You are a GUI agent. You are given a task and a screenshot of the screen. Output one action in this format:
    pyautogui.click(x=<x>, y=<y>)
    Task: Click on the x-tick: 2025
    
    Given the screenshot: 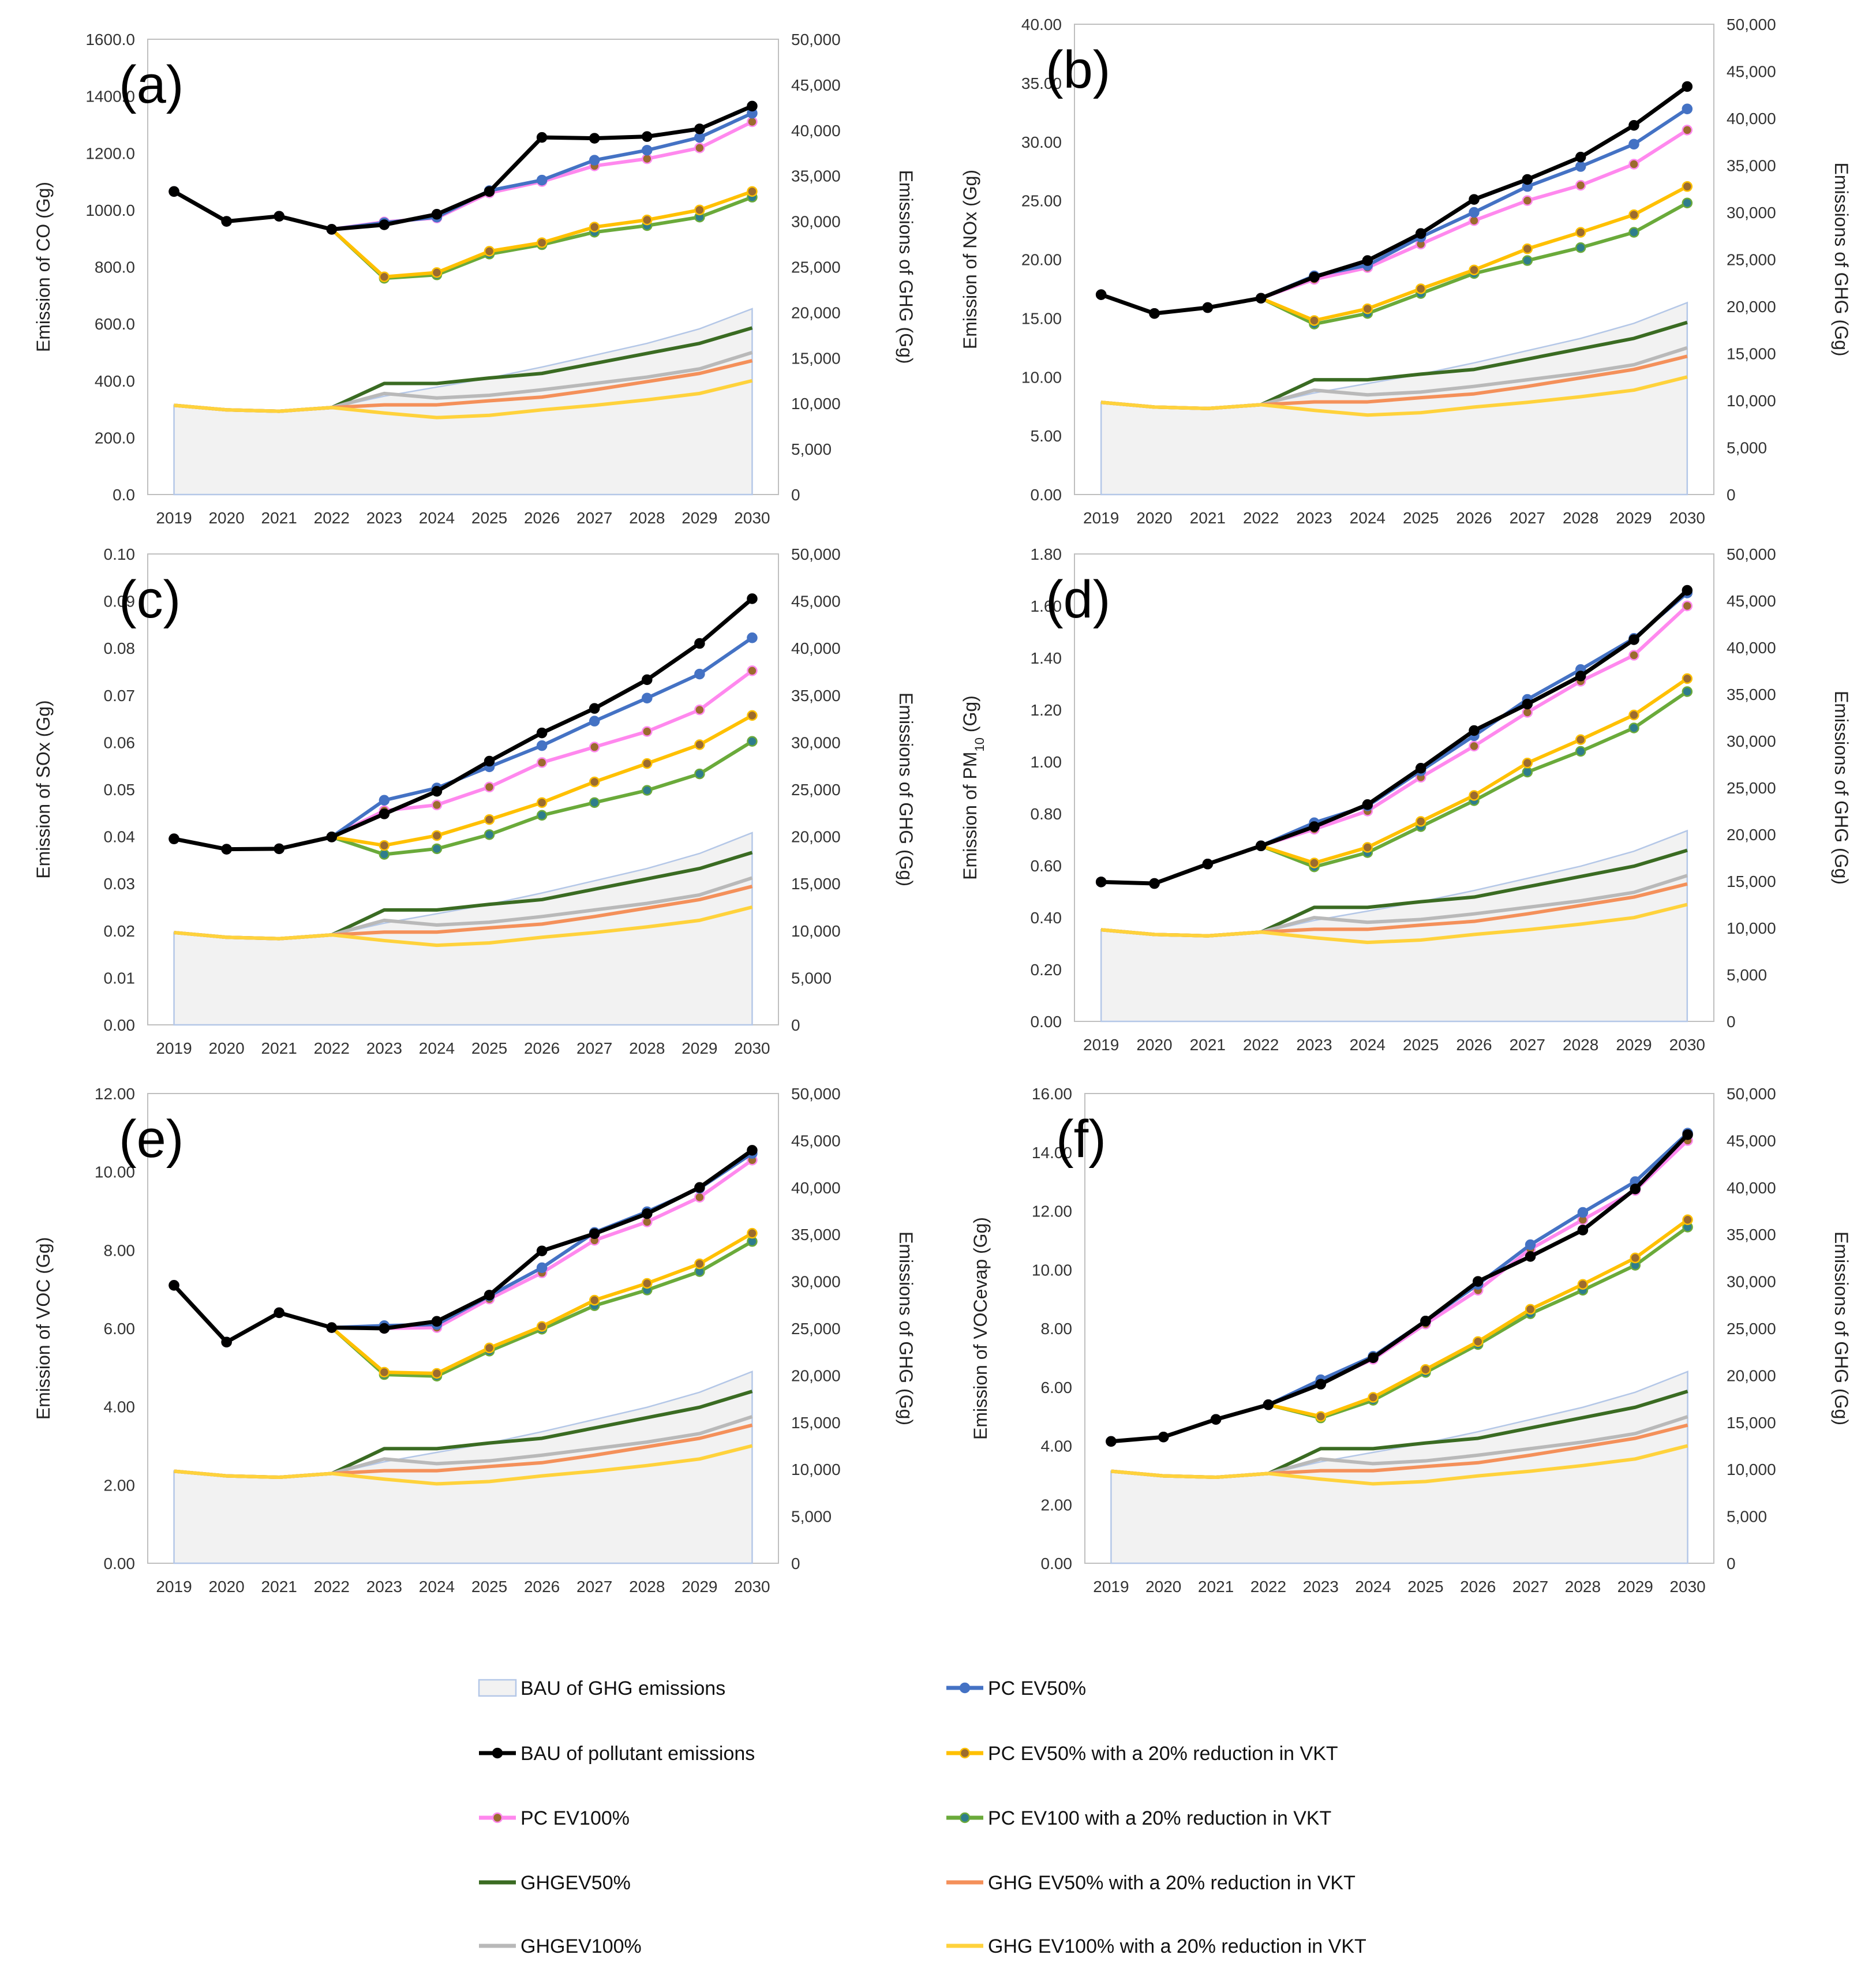 What is the action you would take?
    pyautogui.click(x=489, y=518)
    